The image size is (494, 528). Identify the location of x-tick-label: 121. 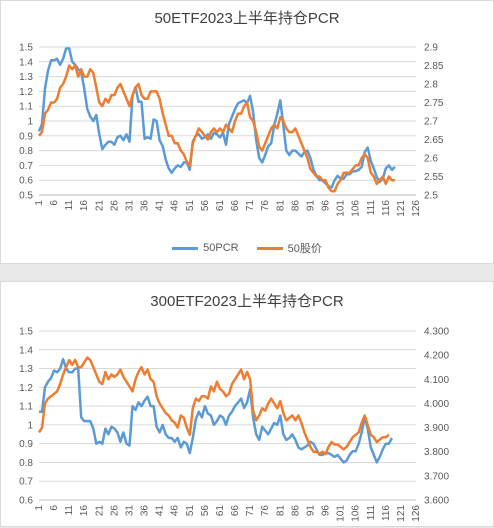
(401, 208).